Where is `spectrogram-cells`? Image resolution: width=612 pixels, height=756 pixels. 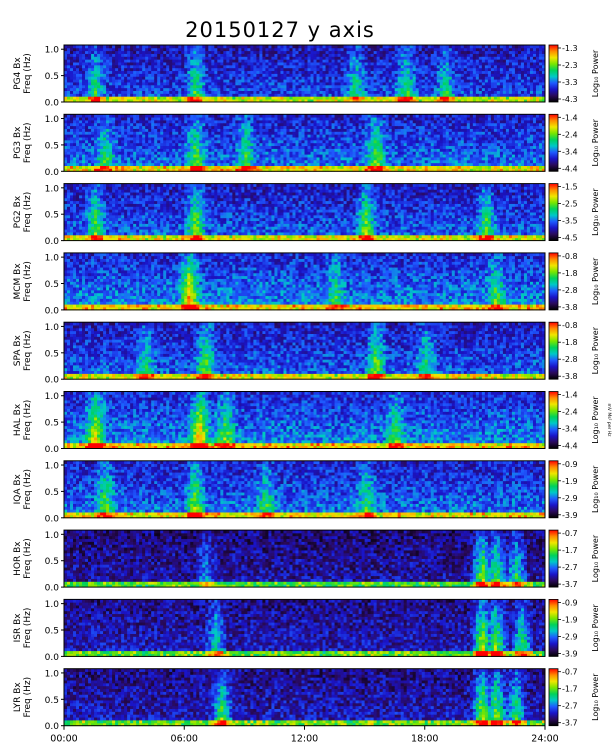
spectrogram-cells is located at coordinates (305, 143).